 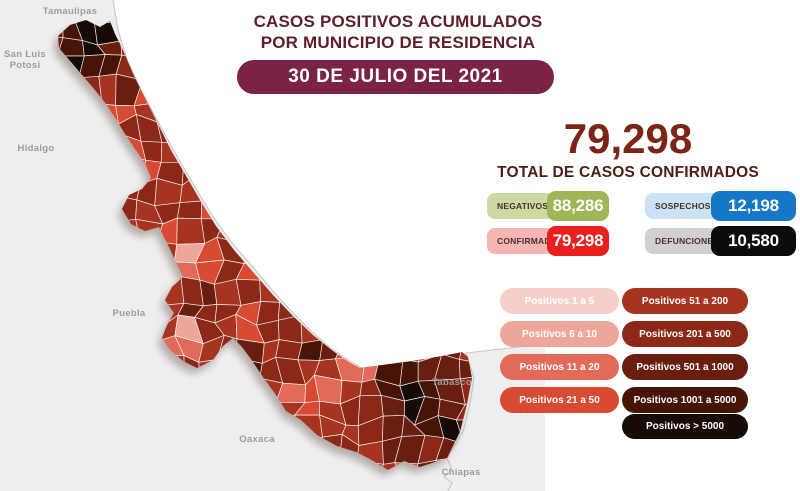 What do you see at coordinates (685, 367) in the screenshot?
I see `legend-item-501-1000: Positivos 501 a 1000` at bounding box center [685, 367].